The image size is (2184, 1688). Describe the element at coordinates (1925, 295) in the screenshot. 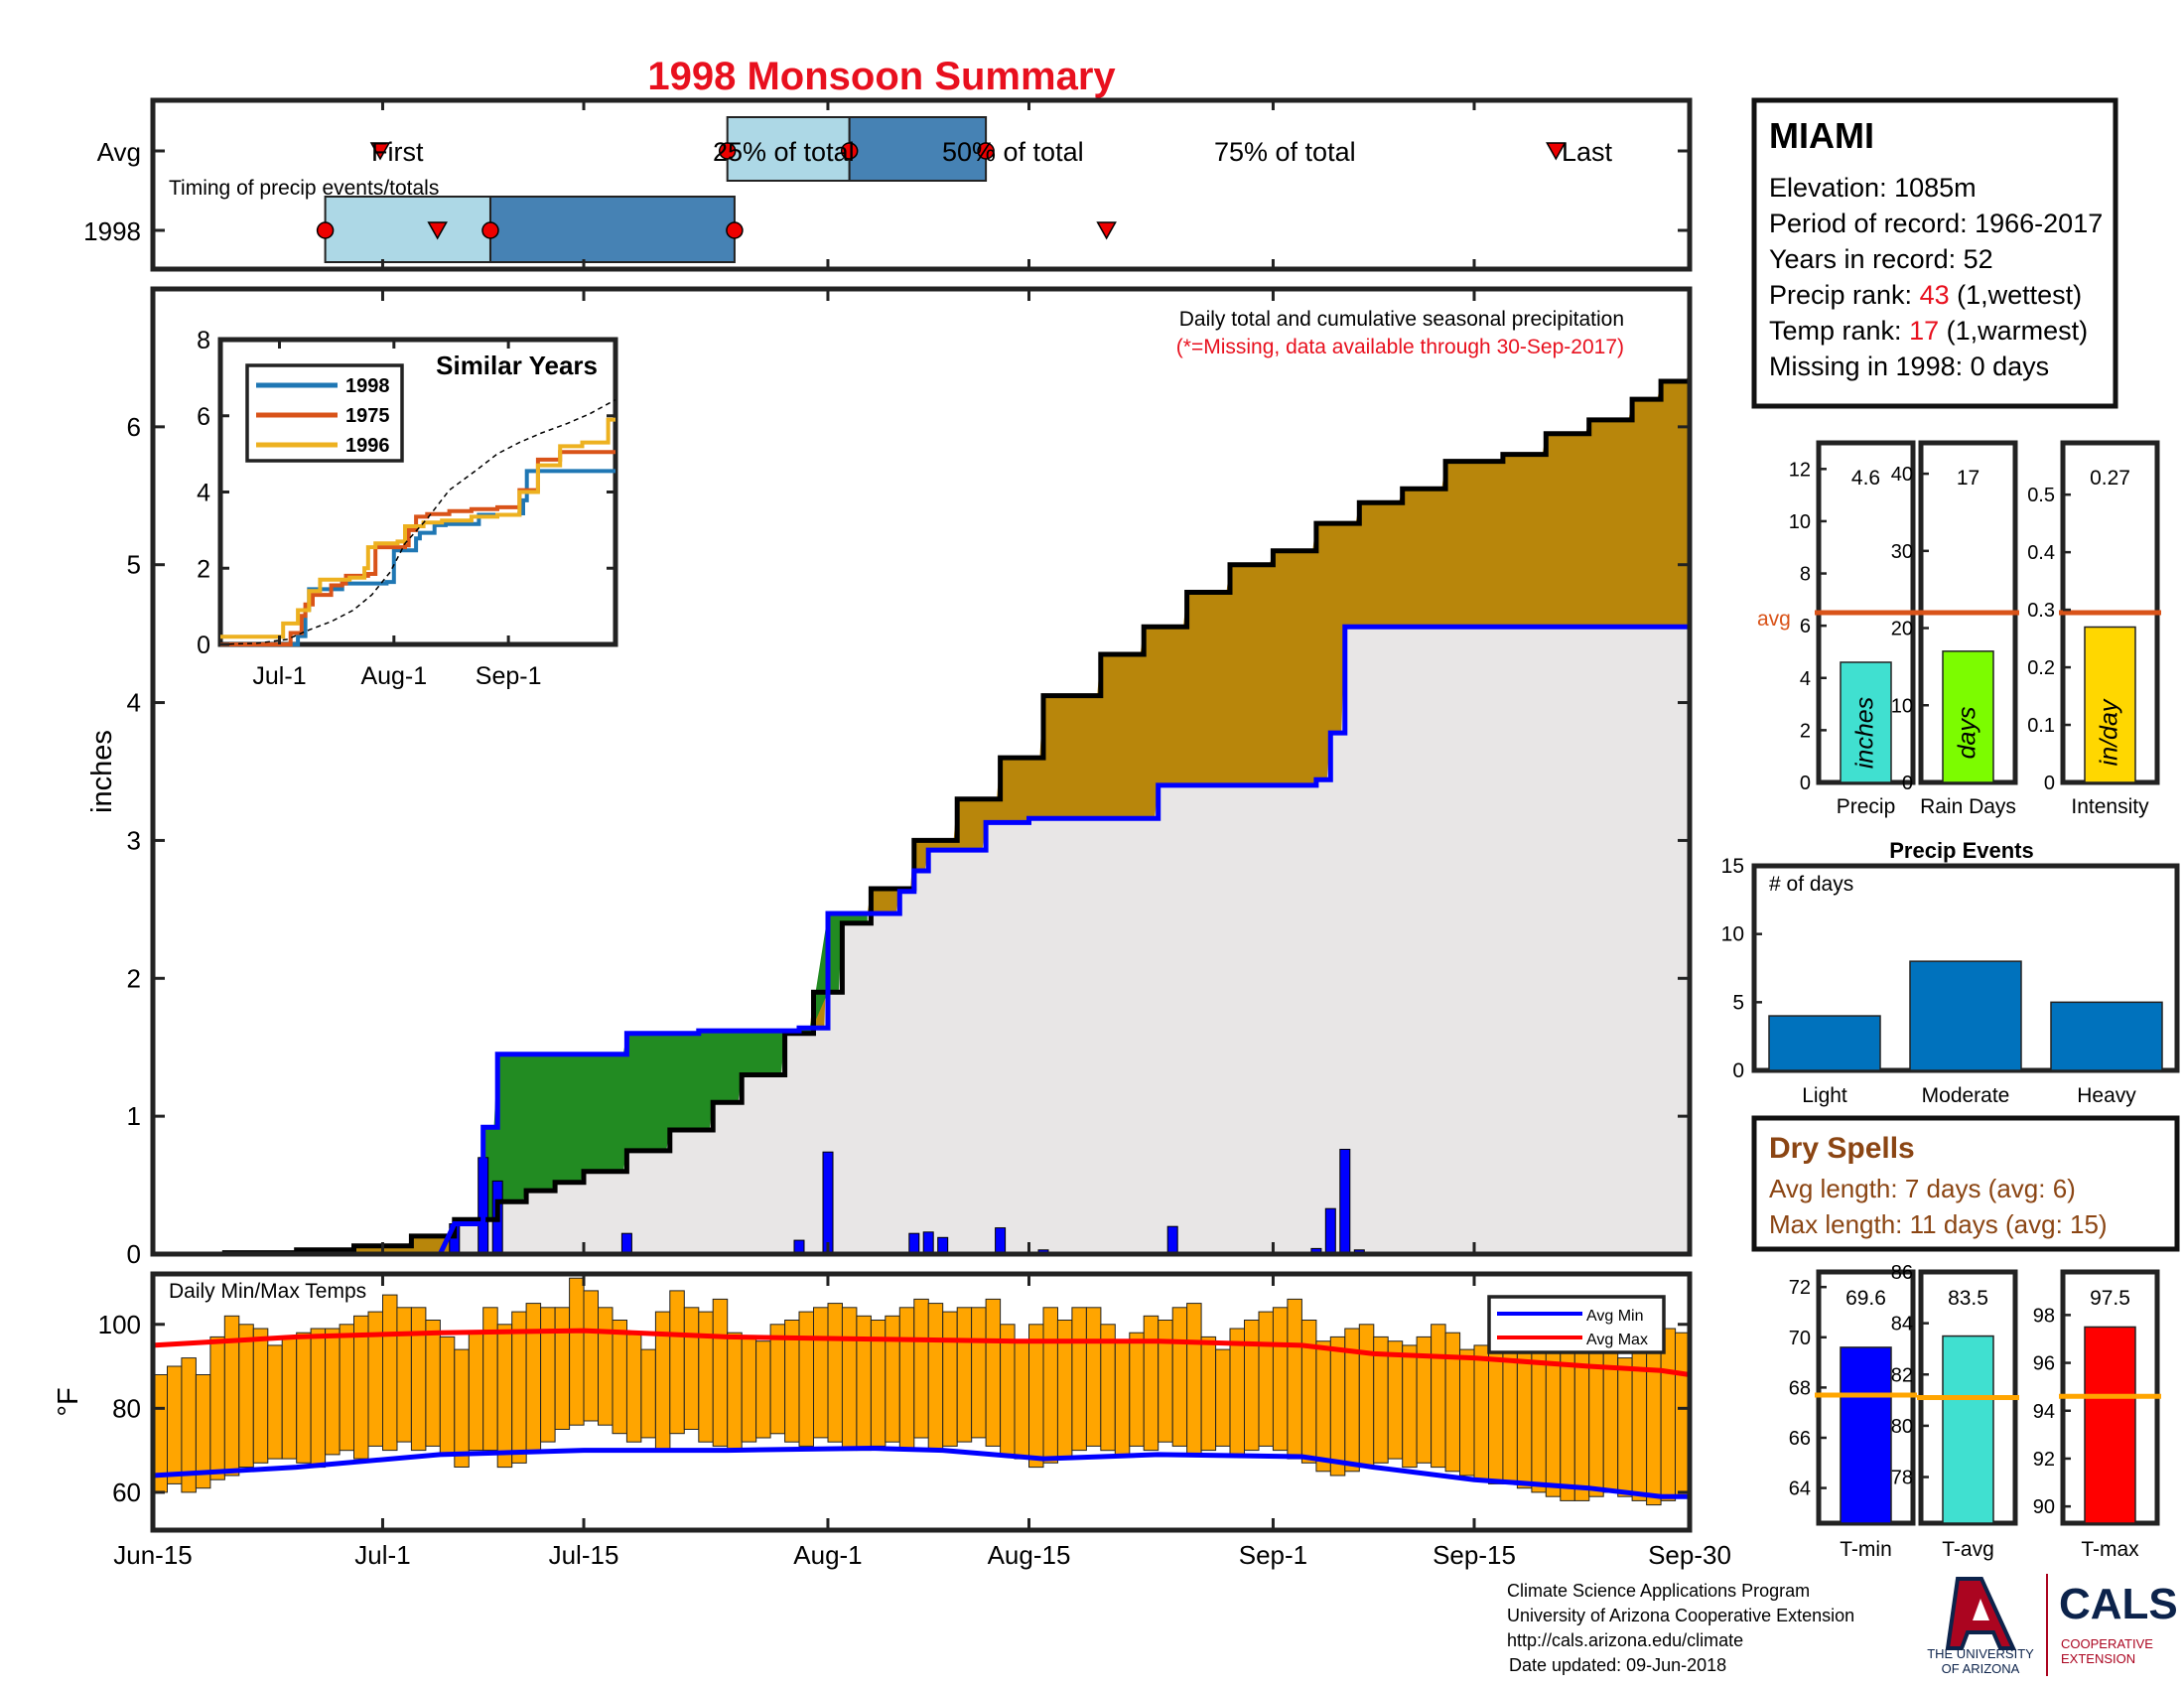

I see `station-precip-rank: Precip rank: 43 (1,wettest)` at that location.